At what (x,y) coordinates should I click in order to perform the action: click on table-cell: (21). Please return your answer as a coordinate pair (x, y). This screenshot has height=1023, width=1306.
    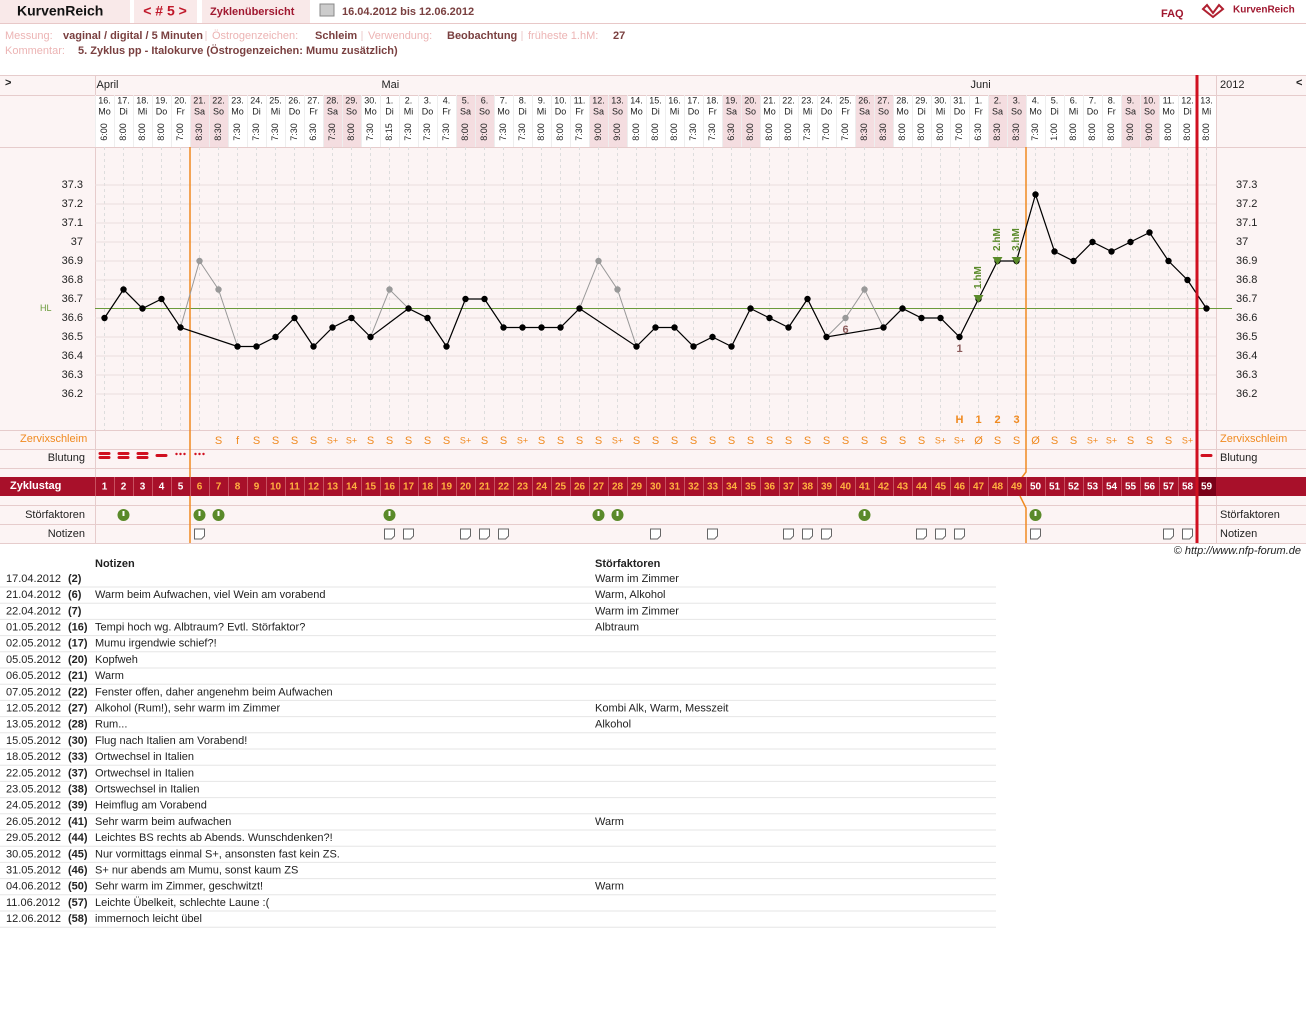
    Looking at the image, I should click on (78, 676).